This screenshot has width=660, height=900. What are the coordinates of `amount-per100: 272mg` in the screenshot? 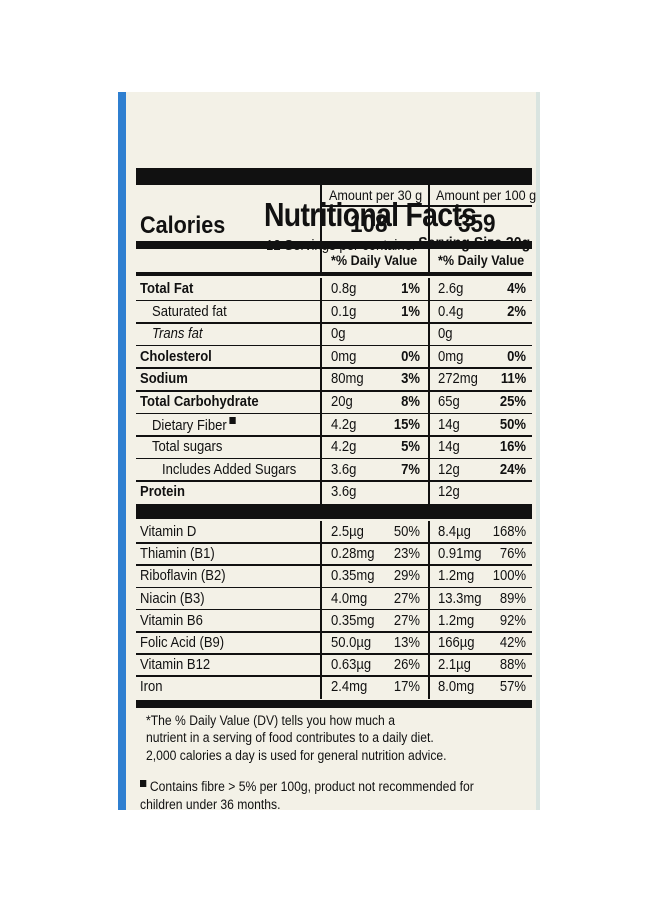 It's located at (458, 379).